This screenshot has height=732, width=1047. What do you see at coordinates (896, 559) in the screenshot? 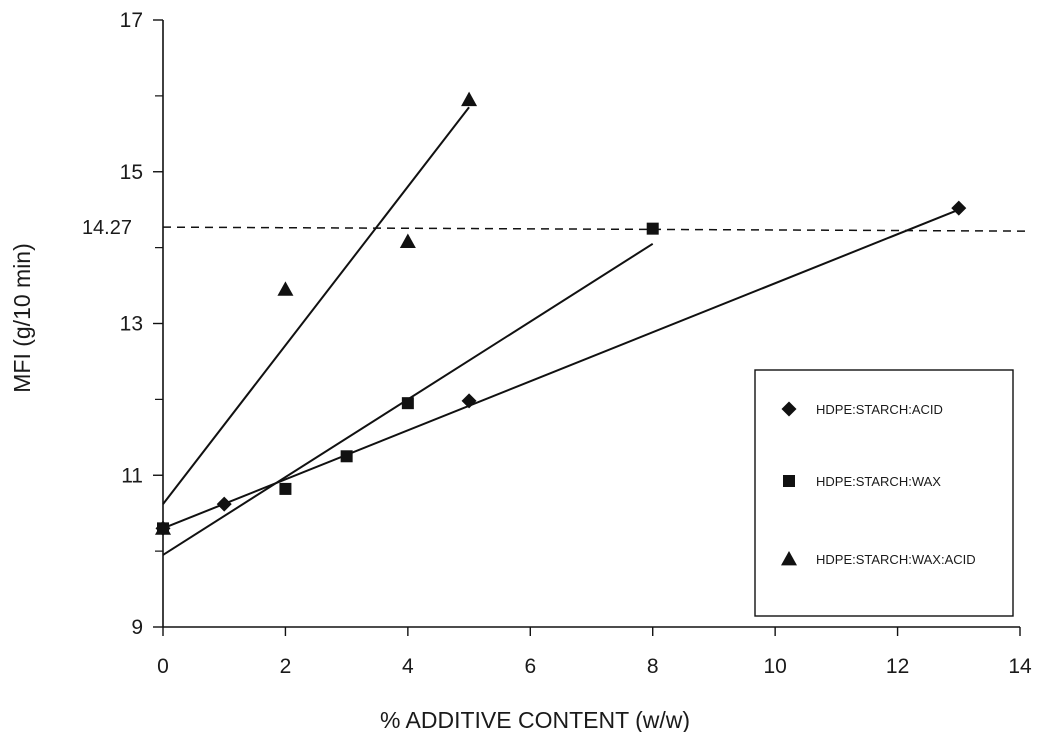
I see `legend-label: HDPE:STARCH:WAX:ACID` at bounding box center [896, 559].